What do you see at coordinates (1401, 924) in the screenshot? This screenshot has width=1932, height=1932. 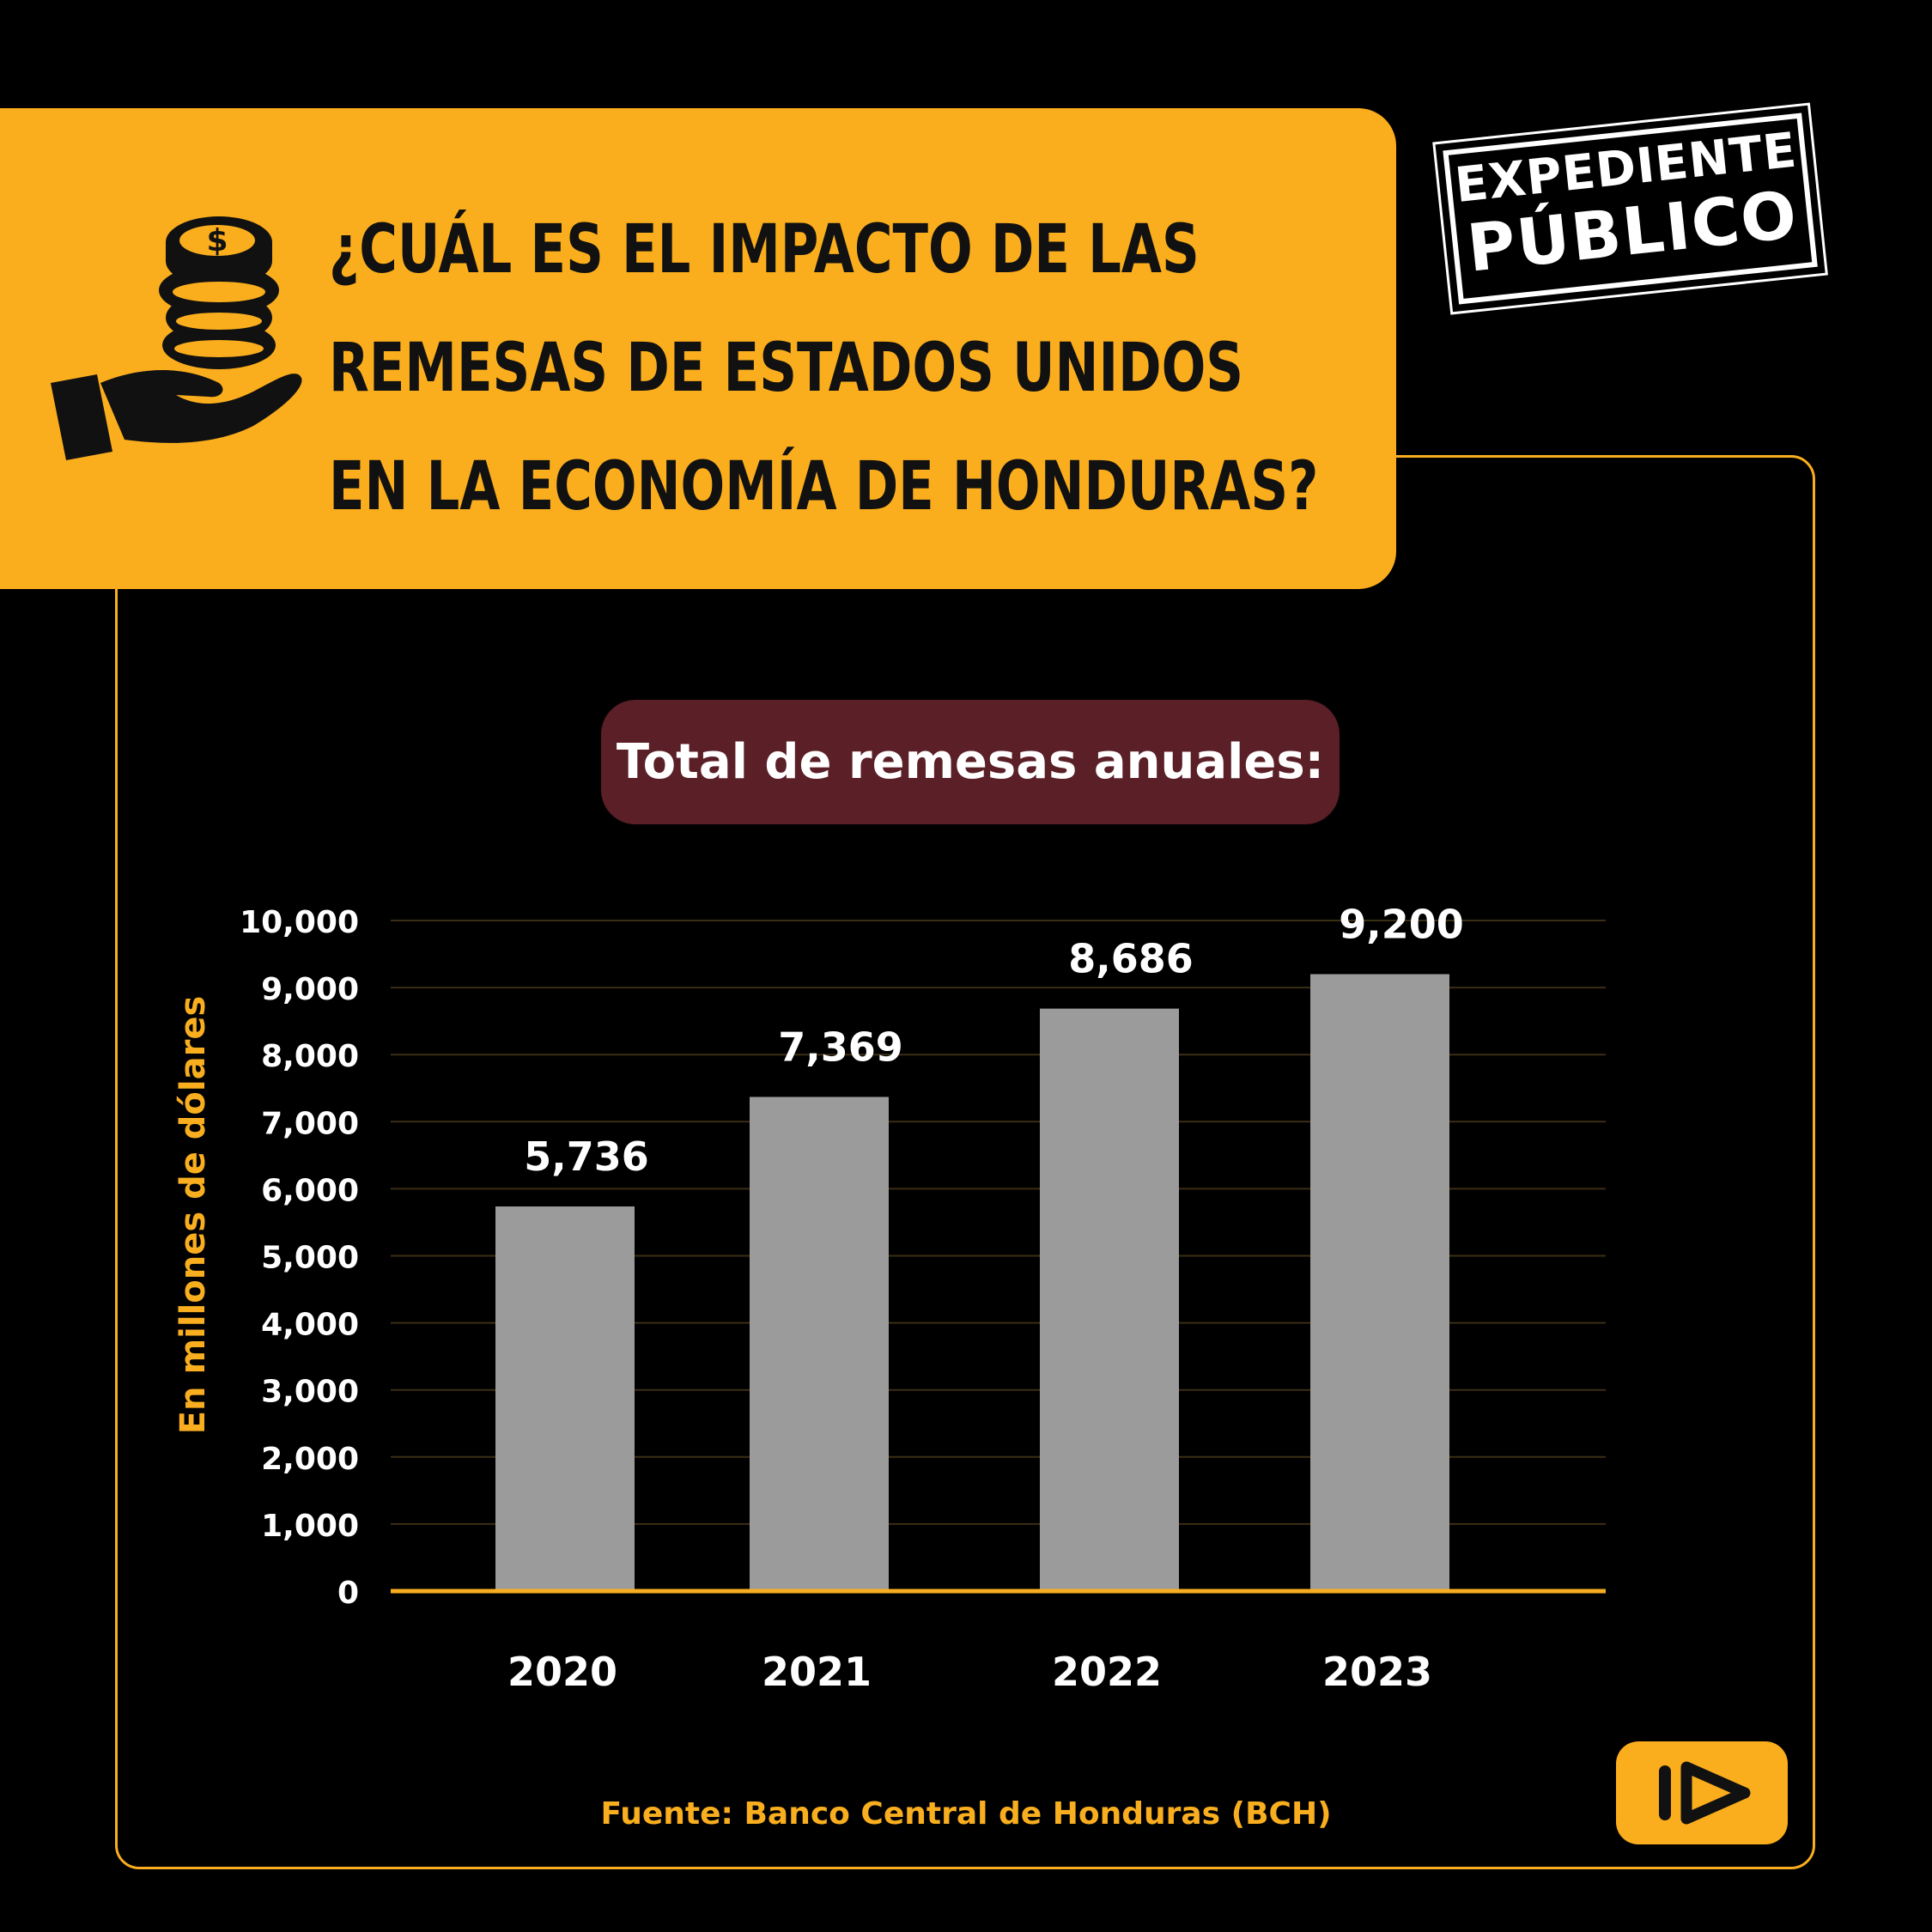 I see `data-label: 9,200` at bounding box center [1401, 924].